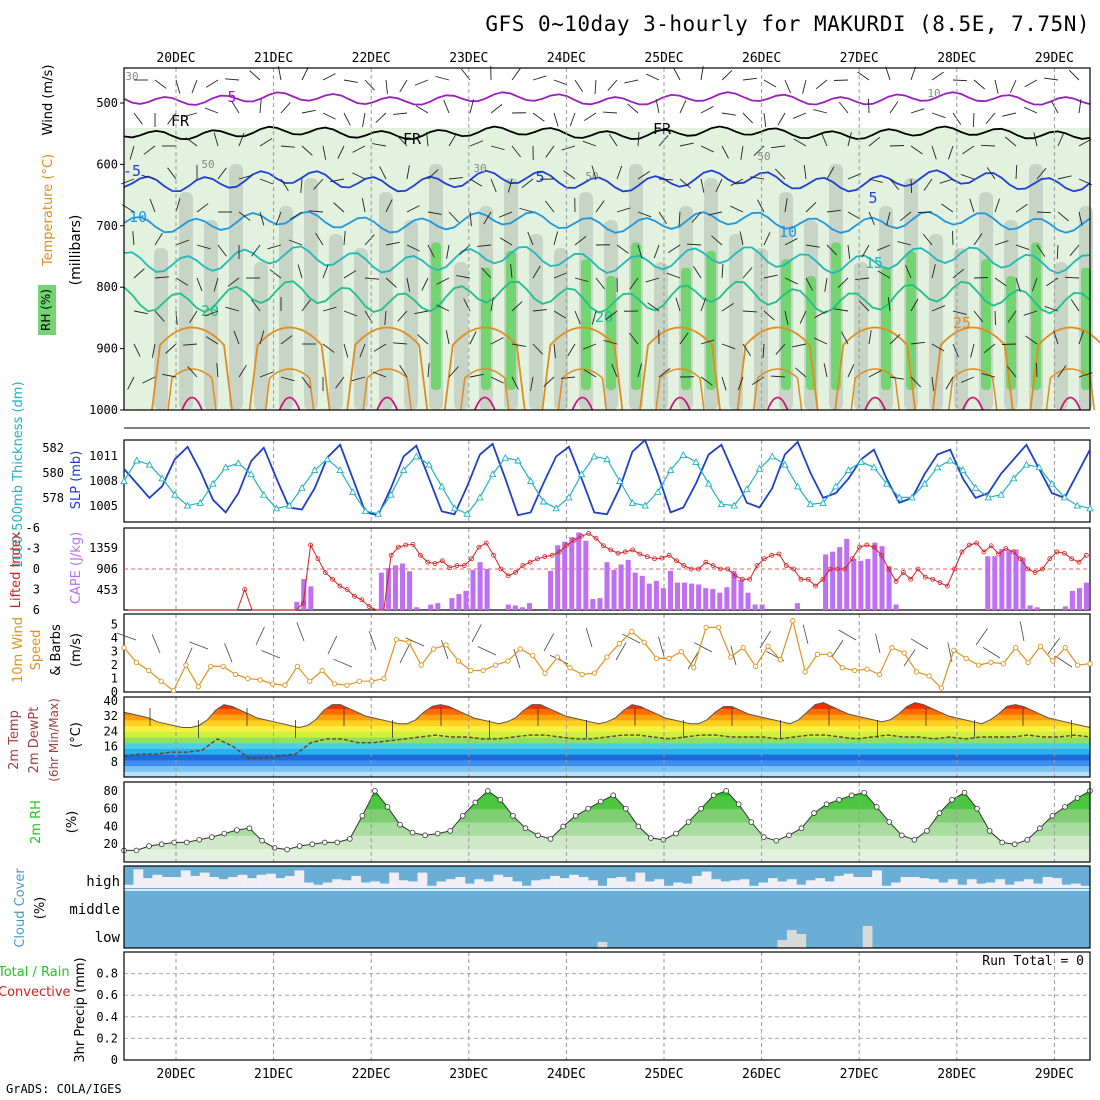 Image resolution: width=1100 pixels, height=1100 pixels. Describe the element at coordinates (114, 692) in the screenshot. I see `wind-tick-label: 0` at that location.